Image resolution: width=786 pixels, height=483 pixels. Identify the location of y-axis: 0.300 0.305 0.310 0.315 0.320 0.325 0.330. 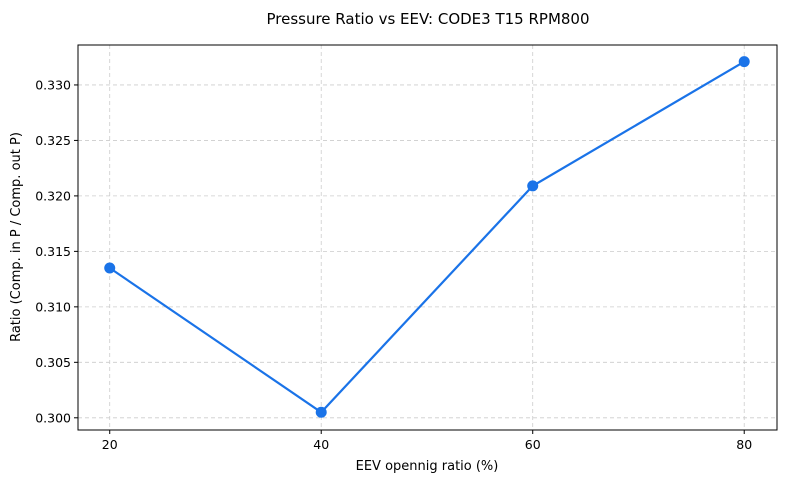
(56, 251).